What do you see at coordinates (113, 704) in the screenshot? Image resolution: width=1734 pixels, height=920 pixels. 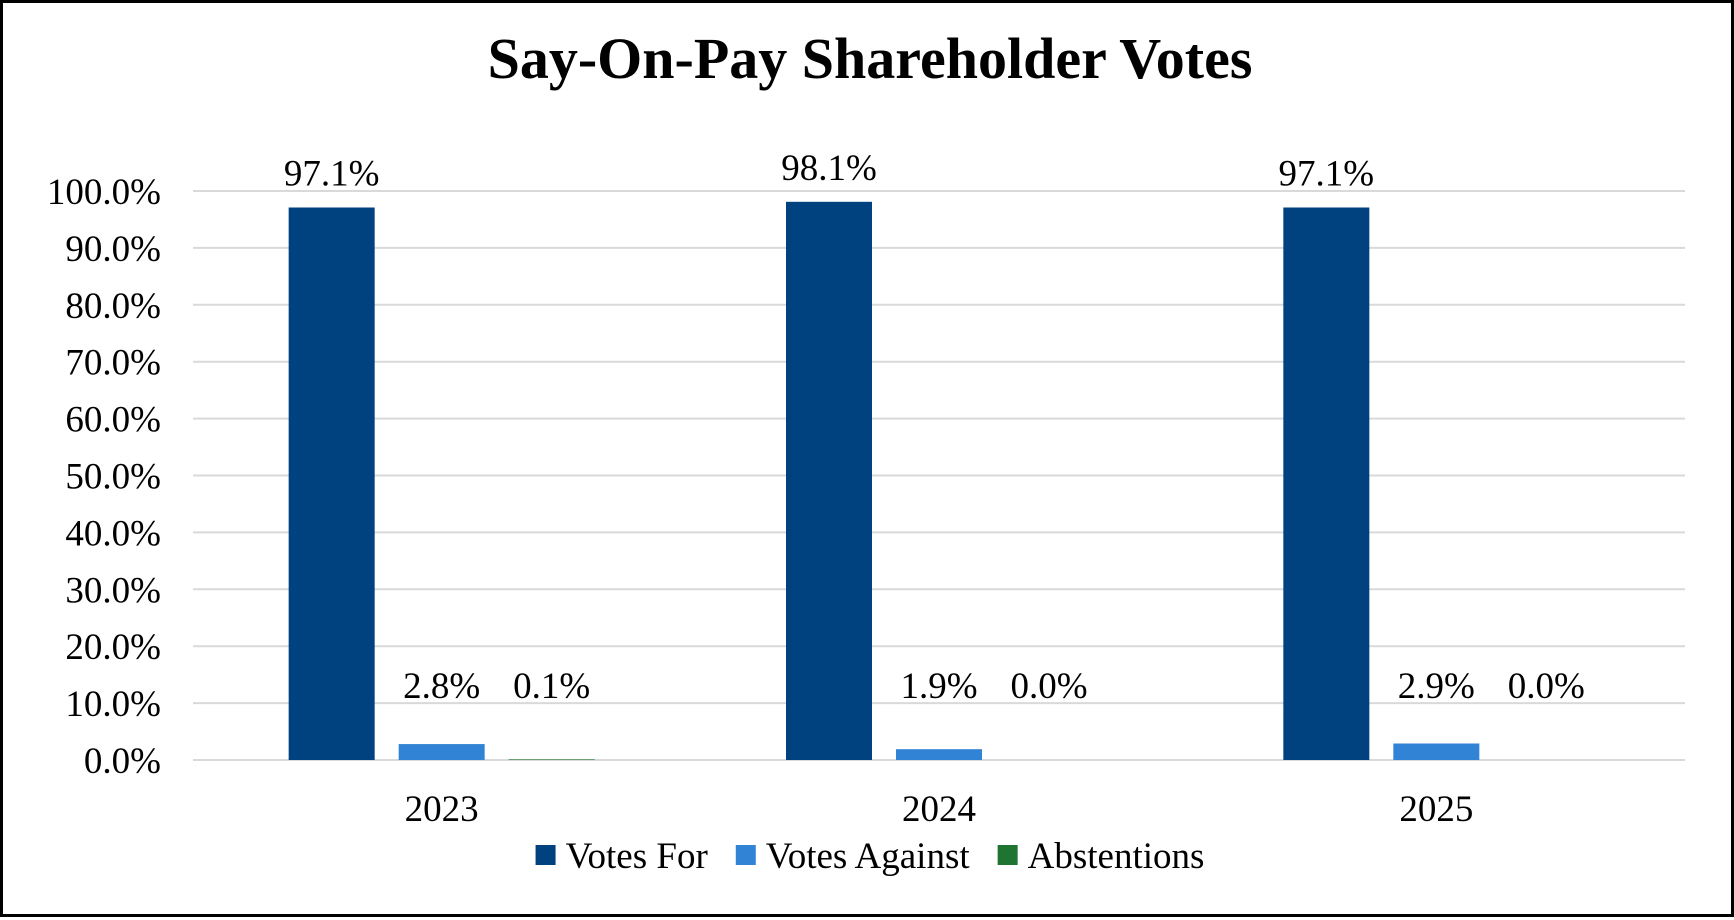 I see `y-tick-label: 10.0%` at bounding box center [113, 704].